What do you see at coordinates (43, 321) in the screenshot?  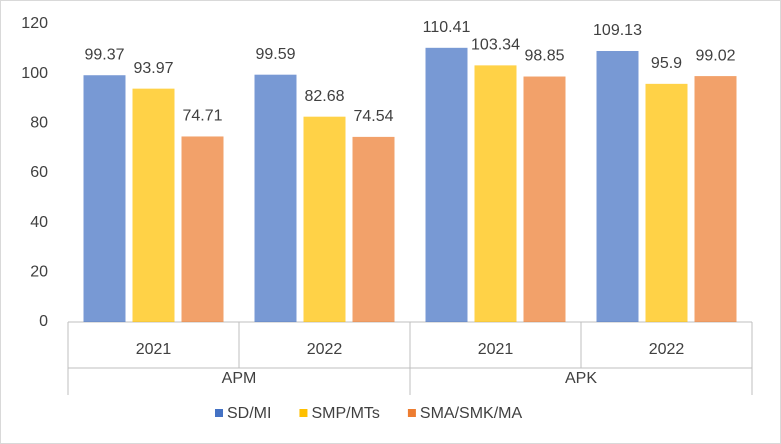 I see `y-tick-label: 0` at bounding box center [43, 321].